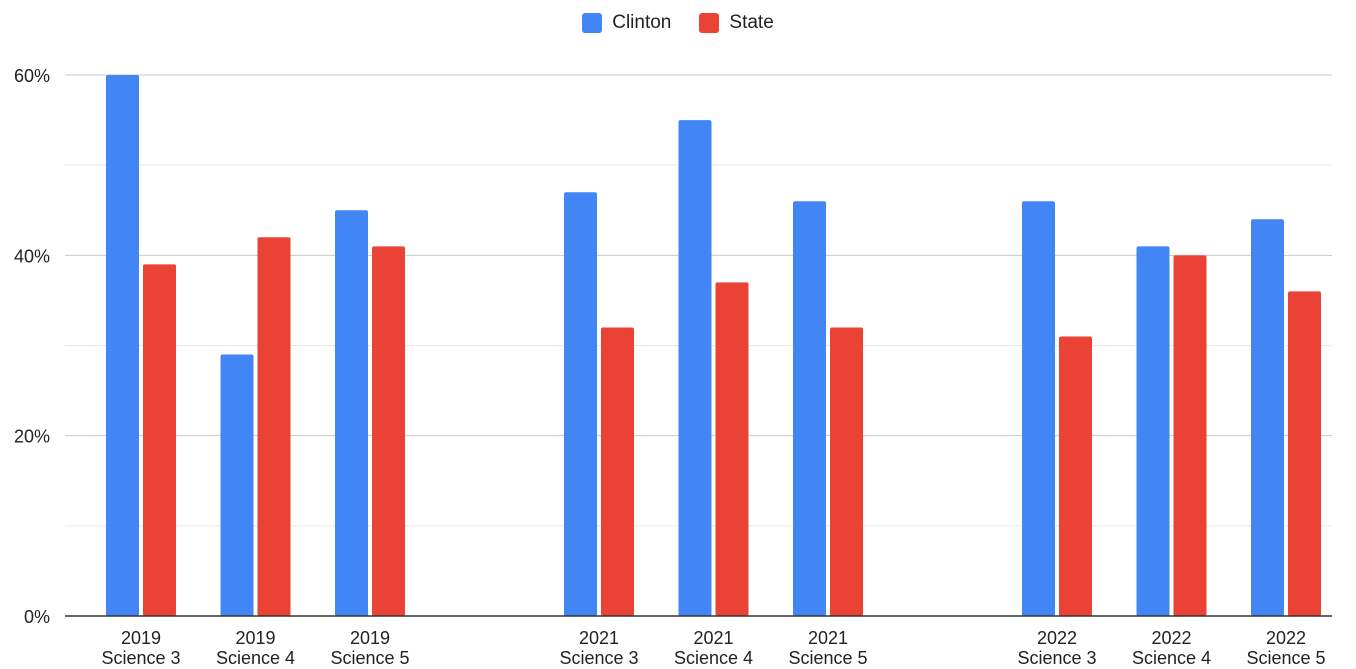  I want to click on legend-swatch-state, so click(709, 23).